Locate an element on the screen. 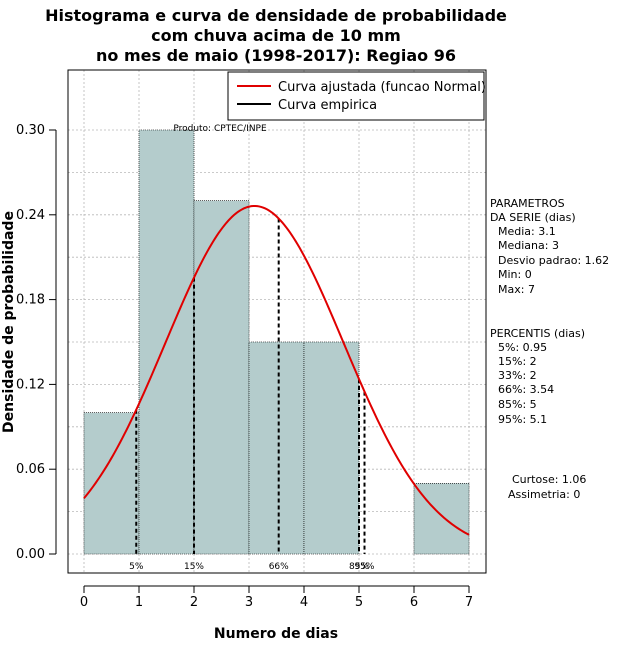 This screenshot has width=640, height=660. y-tick-label: 0.12 is located at coordinates (30, 384).